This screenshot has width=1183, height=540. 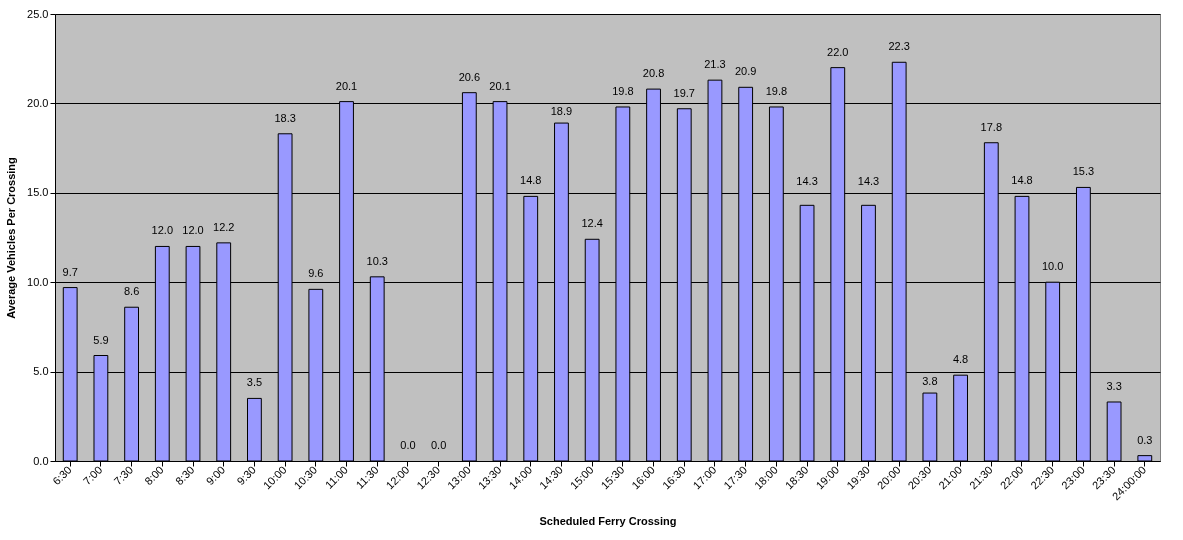 I want to click on data-label: 9.6, so click(x=316, y=273).